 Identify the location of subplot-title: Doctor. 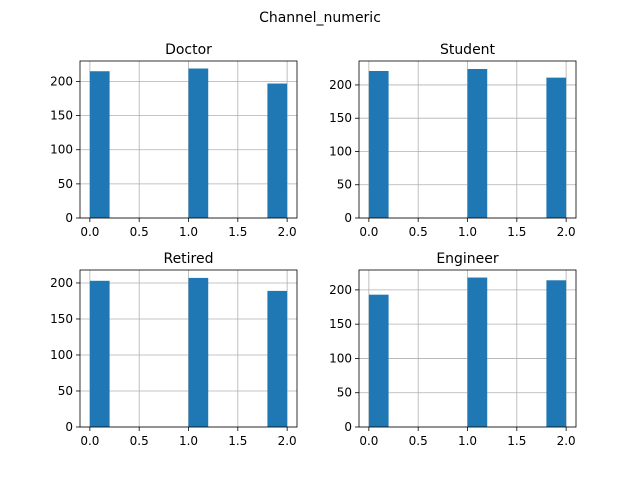
(188, 50).